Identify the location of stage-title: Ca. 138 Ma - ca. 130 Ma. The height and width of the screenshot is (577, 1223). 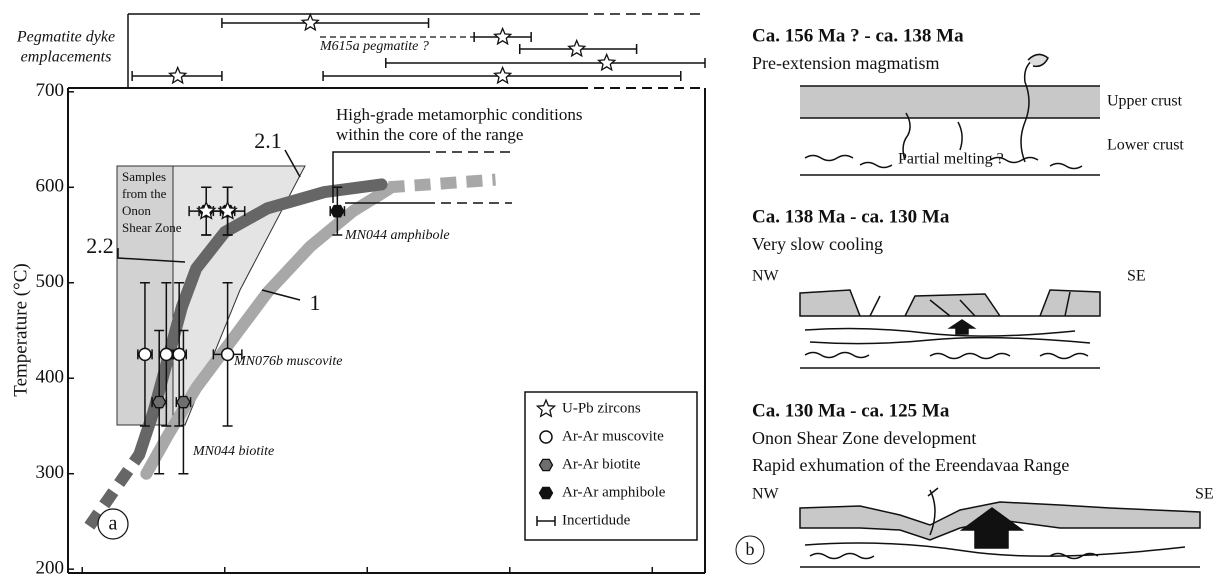
(851, 216).